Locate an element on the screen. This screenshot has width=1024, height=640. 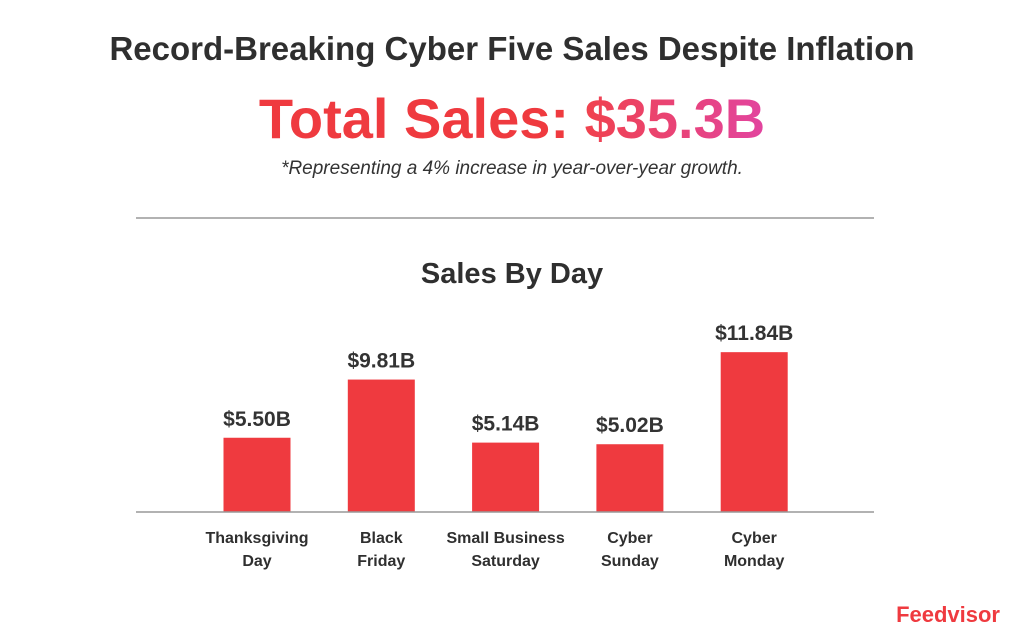
total-label: Total Sales: is located at coordinates (414, 118).